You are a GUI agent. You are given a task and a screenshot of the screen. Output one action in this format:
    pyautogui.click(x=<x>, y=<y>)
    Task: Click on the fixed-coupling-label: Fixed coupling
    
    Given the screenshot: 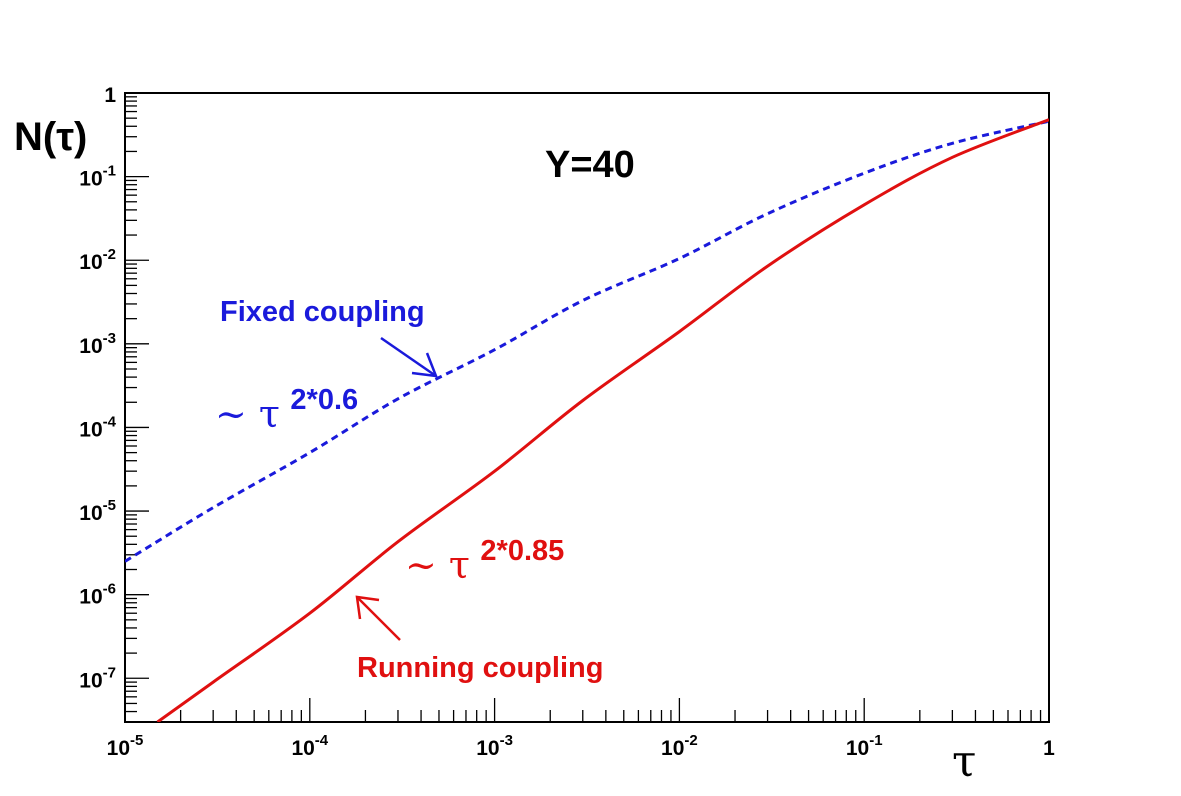 What is the action you would take?
    pyautogui.click(x=322, y=312)
    